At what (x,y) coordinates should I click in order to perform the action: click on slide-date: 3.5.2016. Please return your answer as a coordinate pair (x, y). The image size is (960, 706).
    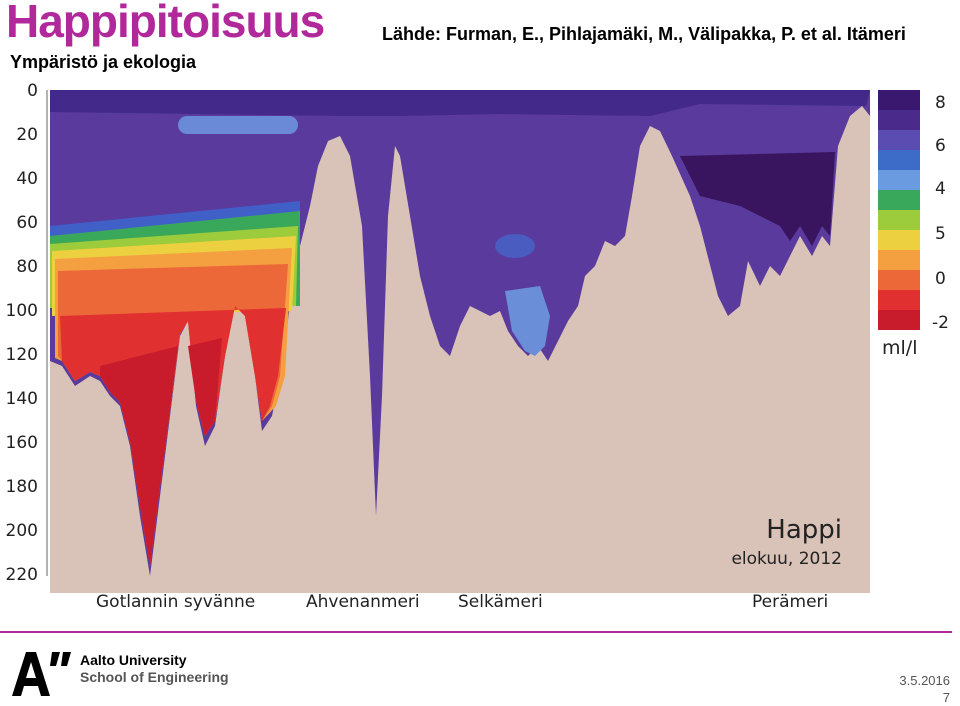
    Looking at the image, I should click on (924, 680).